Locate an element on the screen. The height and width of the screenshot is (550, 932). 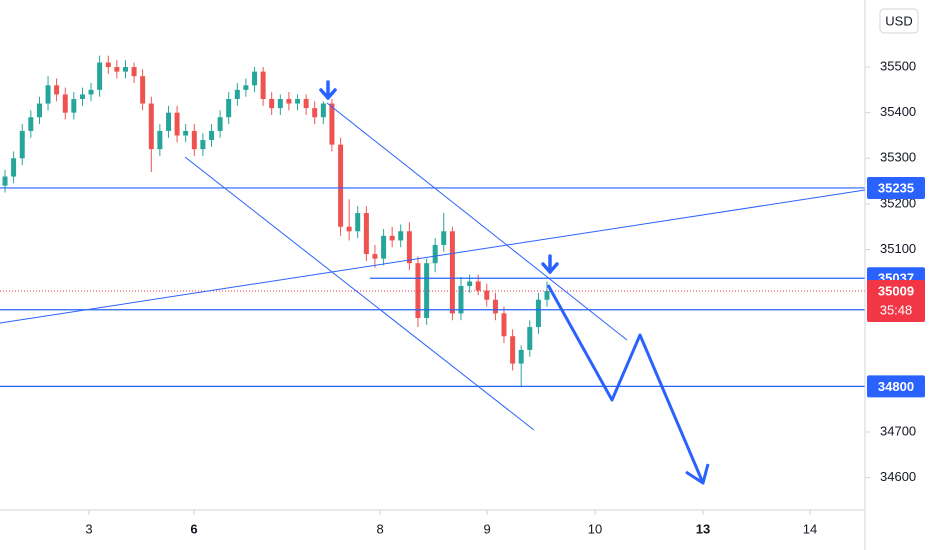
y-tick-label: 34700 is located at coordinates (898, 430).